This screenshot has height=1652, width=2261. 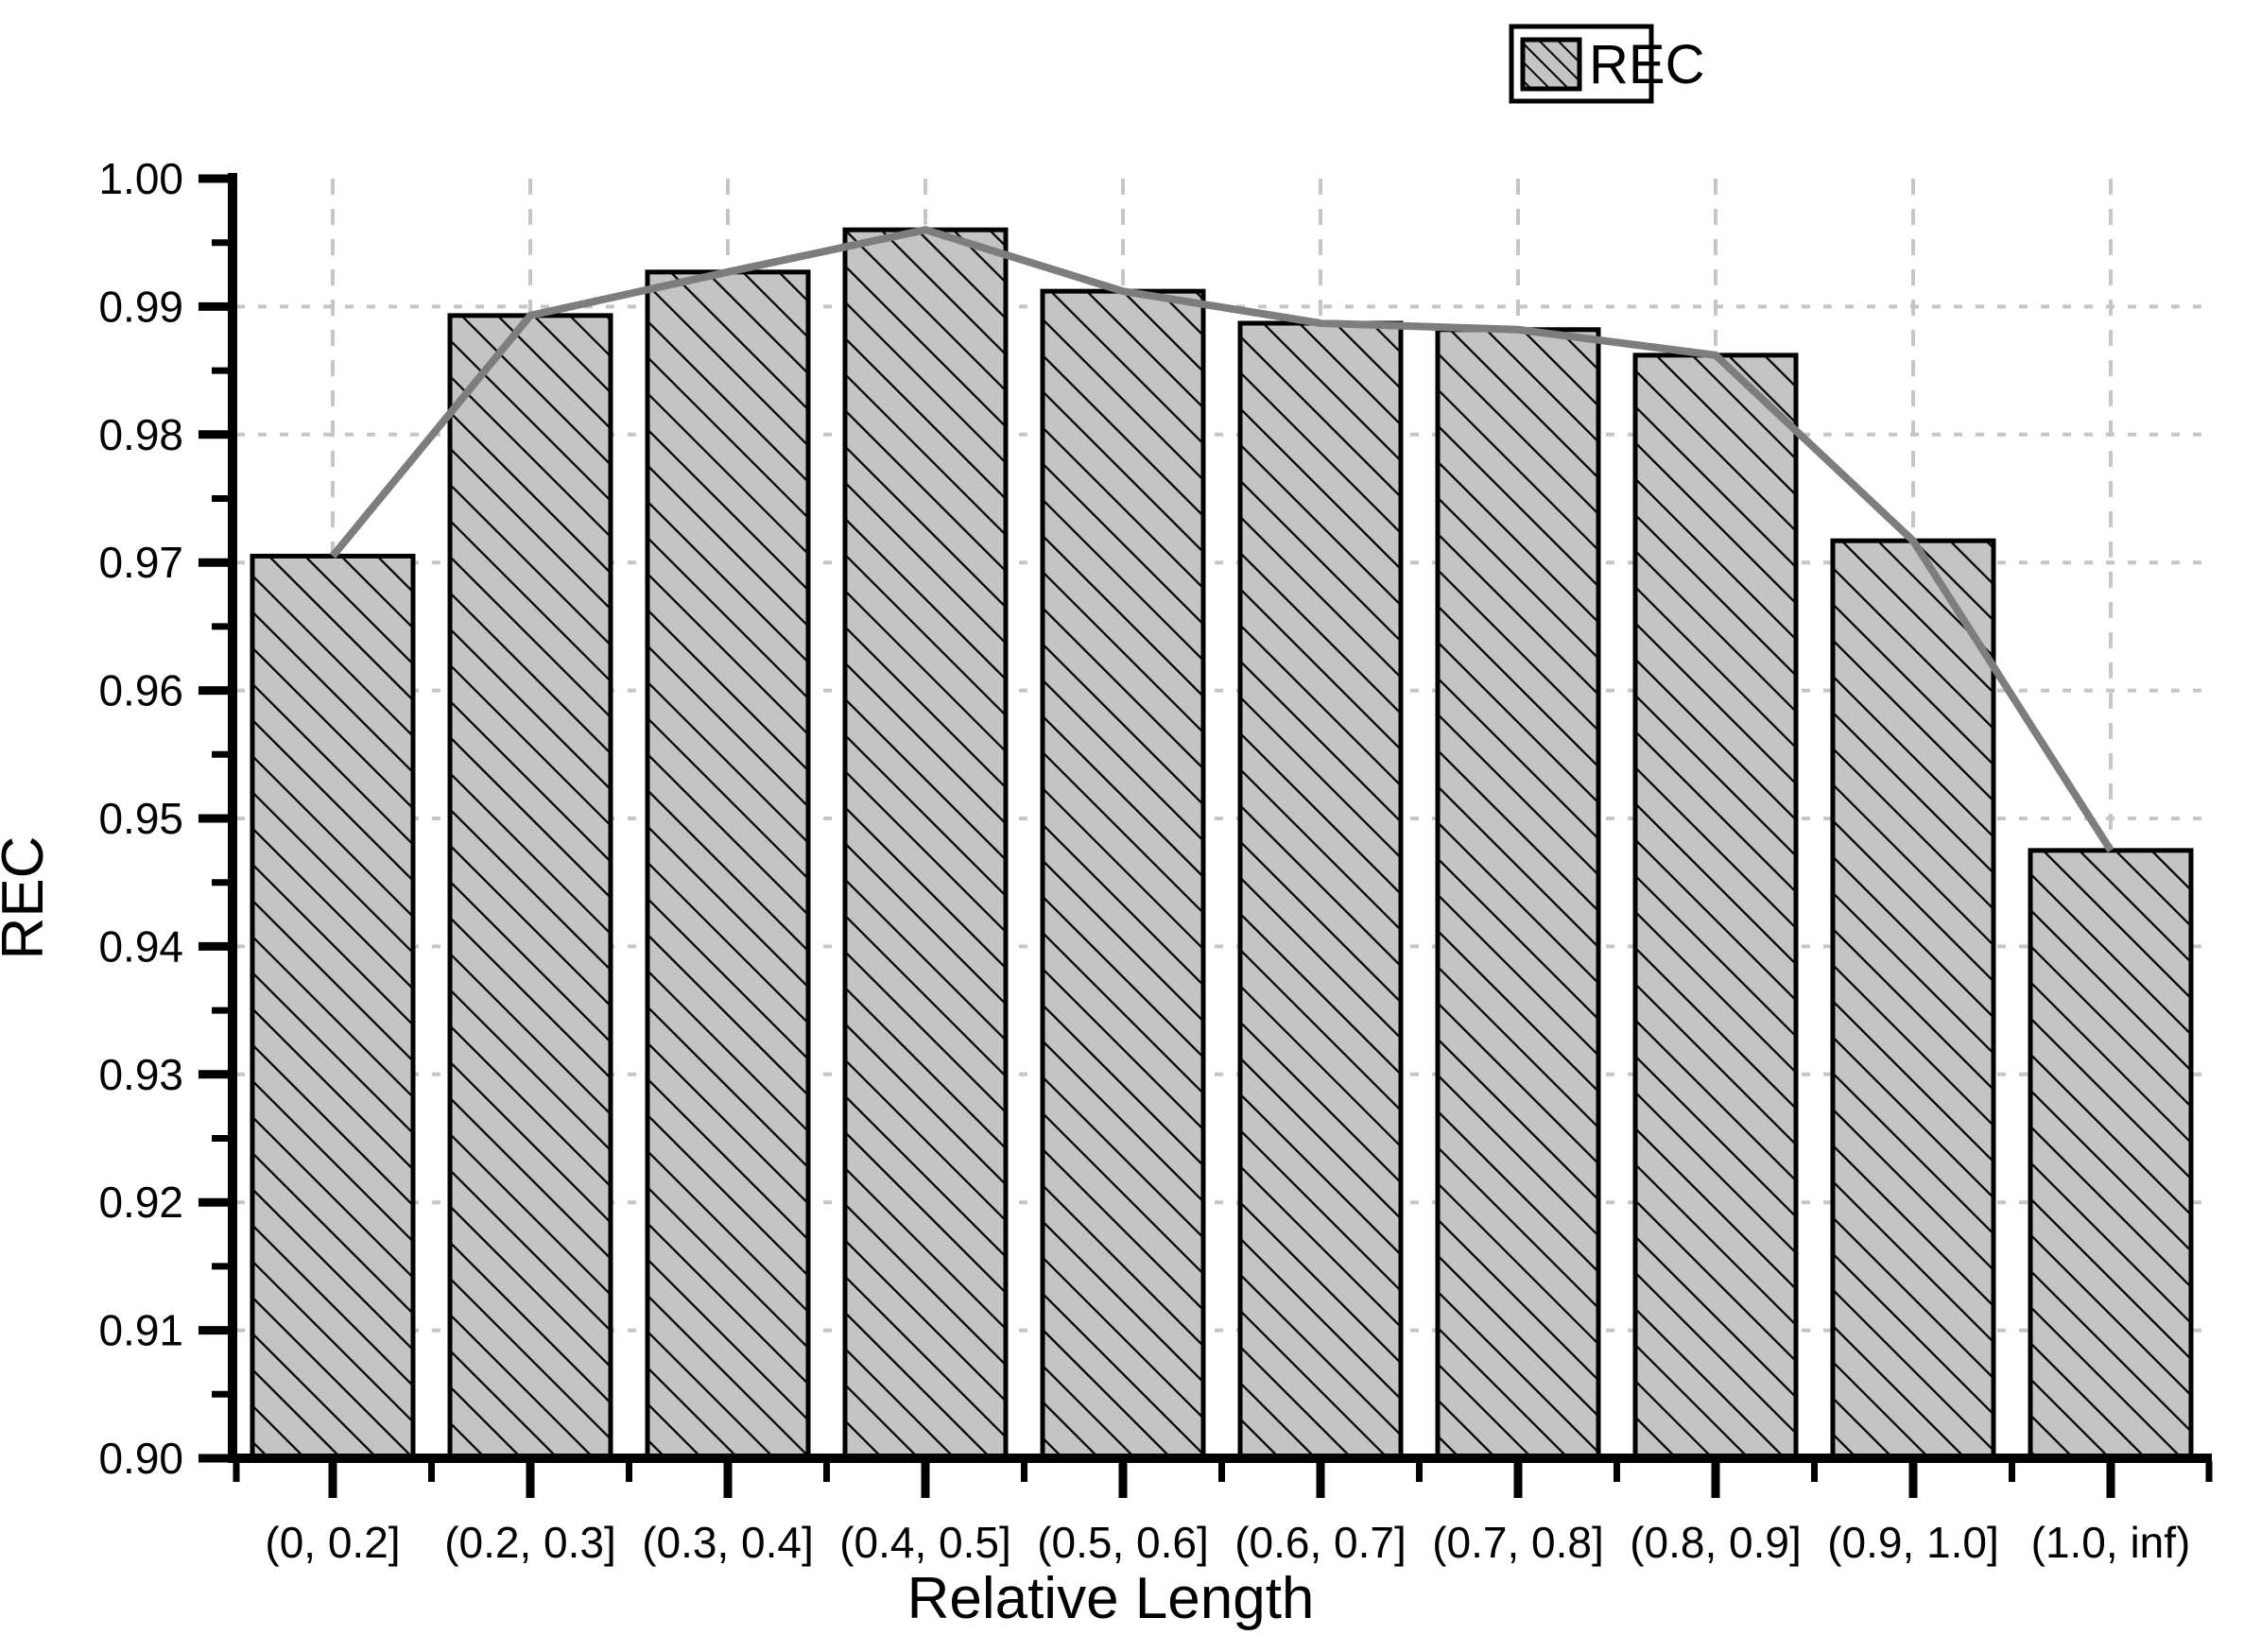 What do you see at coordinates (28, 898) in the screenshot?
I see `y-axis-title: REC` at bounding box center [28, 898].